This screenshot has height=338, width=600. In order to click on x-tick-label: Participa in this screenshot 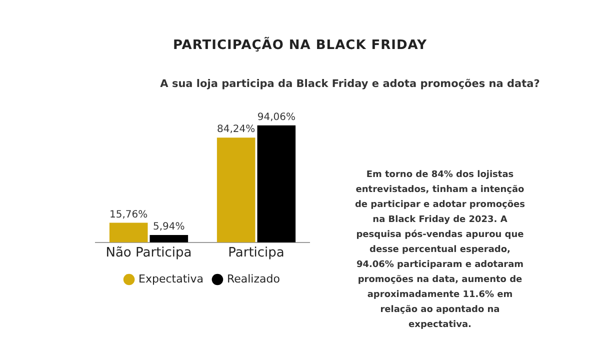, I will do `click(256, 253)`.